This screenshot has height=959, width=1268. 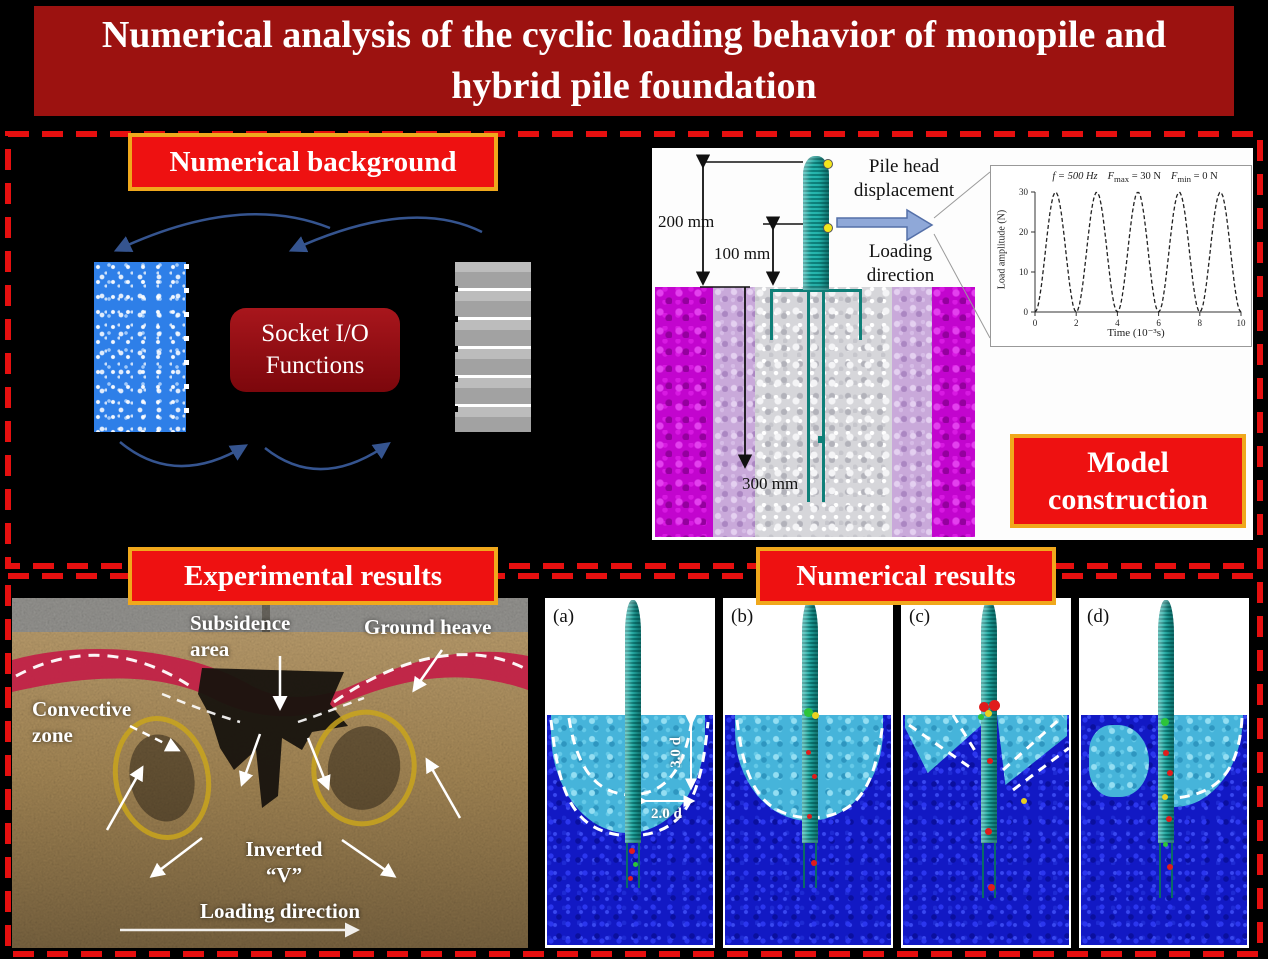 What do you see at coordinates (912, 412) in the screenshot?
I see `soil-strip-lavender-right` at bounding box center [912, 412].